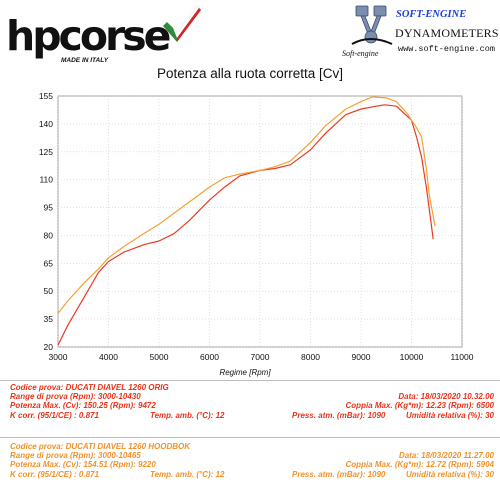  I want to click on divider-top, so click(250, 380).